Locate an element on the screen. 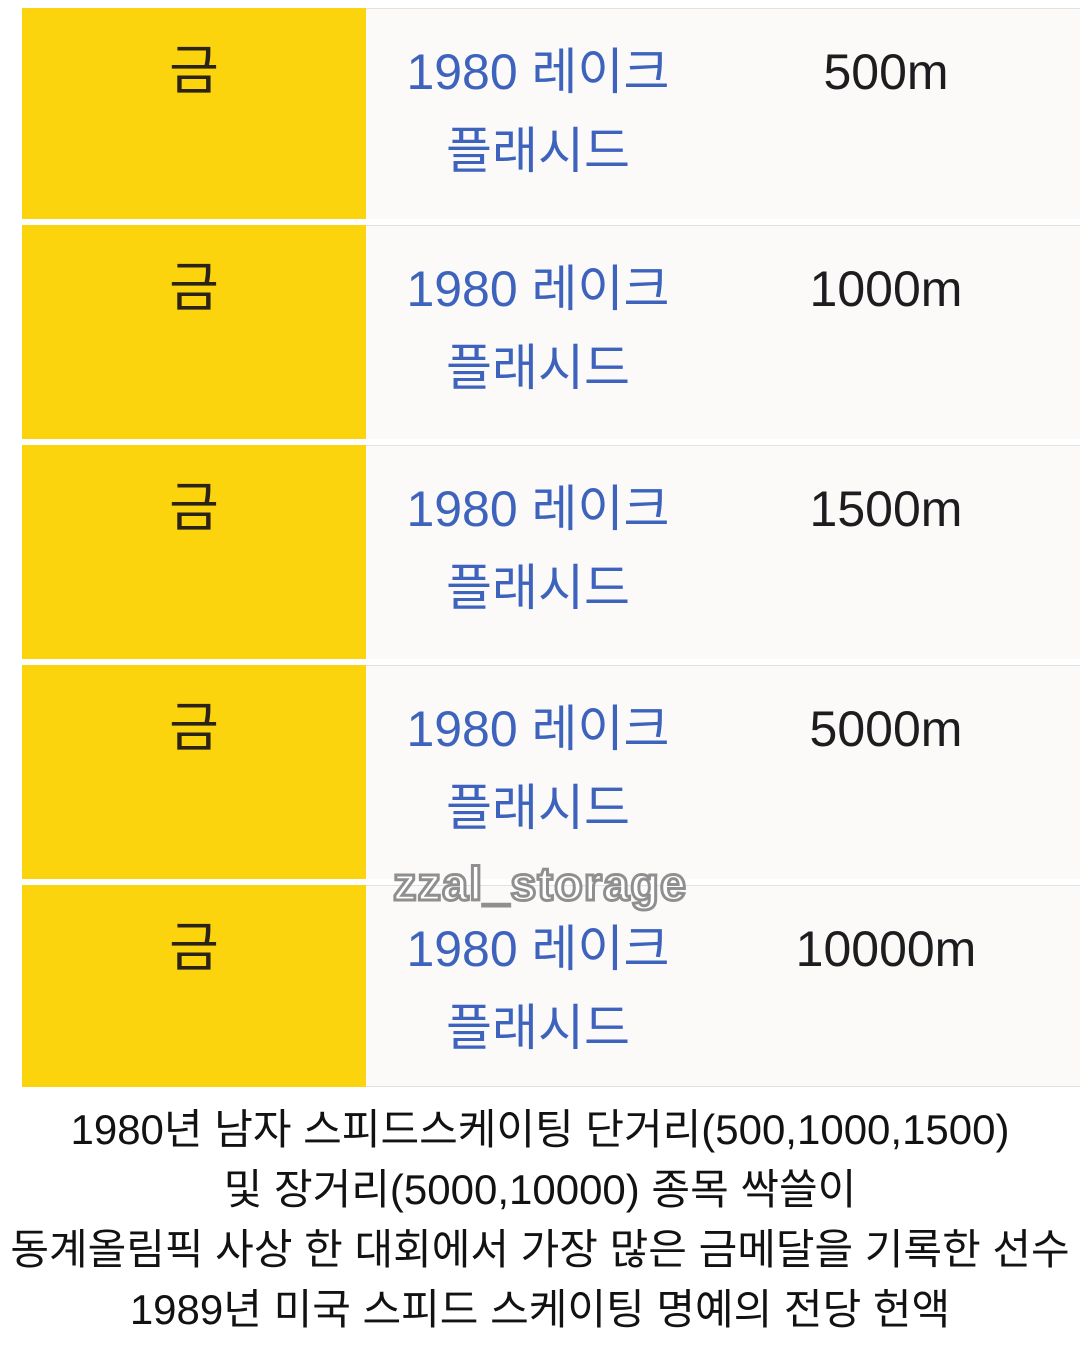 This screenshot has height=1350, width=1080. distance-value: 500m is located at coordinates (886, 72).